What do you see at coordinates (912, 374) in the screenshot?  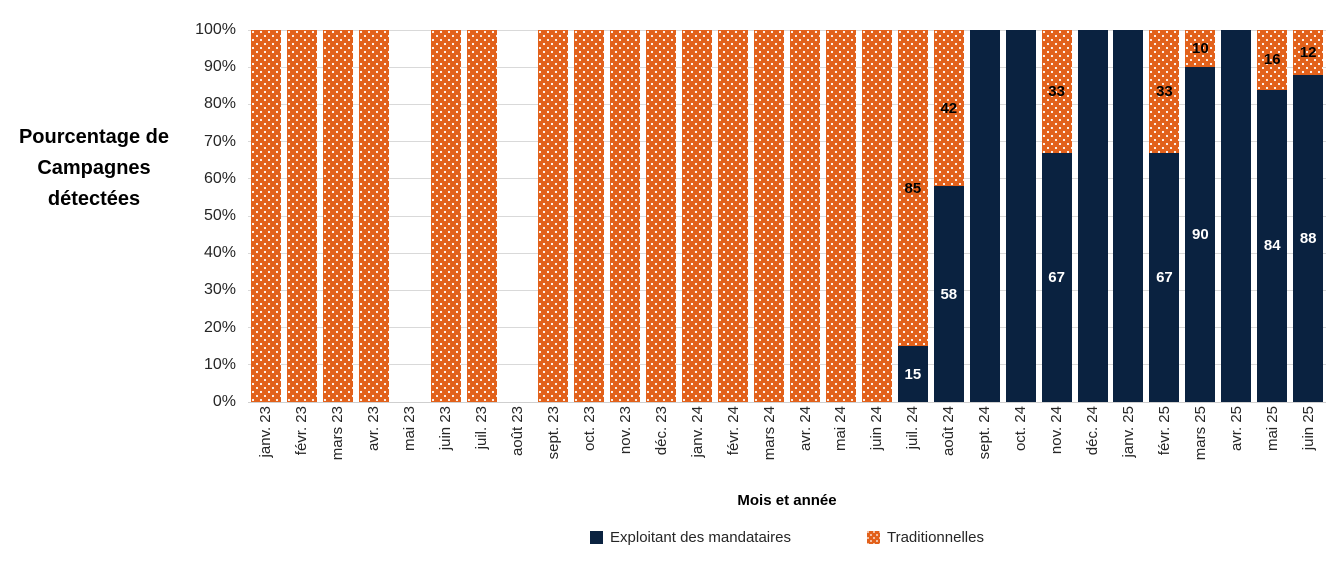 I see `bar-segment-mandataires: 15` at bounding box center [912, 374].